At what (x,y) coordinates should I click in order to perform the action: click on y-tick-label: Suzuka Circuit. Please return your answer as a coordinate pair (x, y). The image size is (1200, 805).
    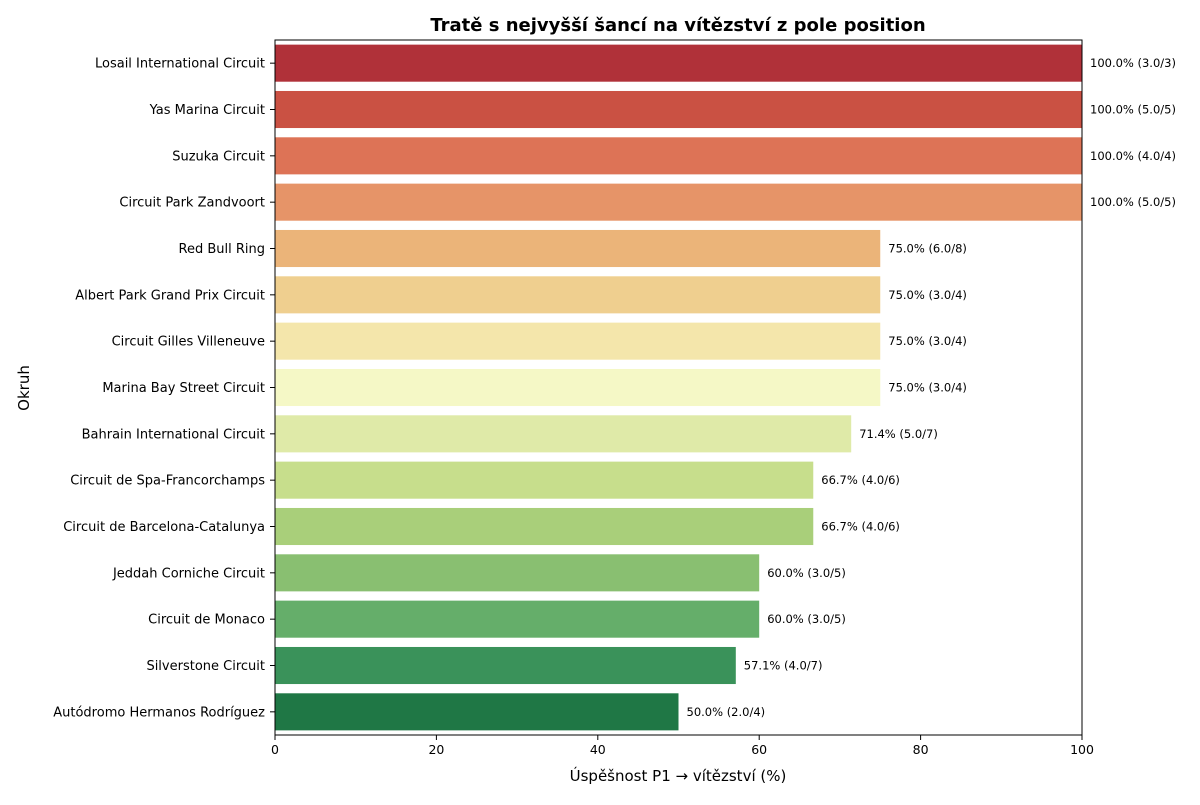
    Looking at the image, I should click on (218, 156).